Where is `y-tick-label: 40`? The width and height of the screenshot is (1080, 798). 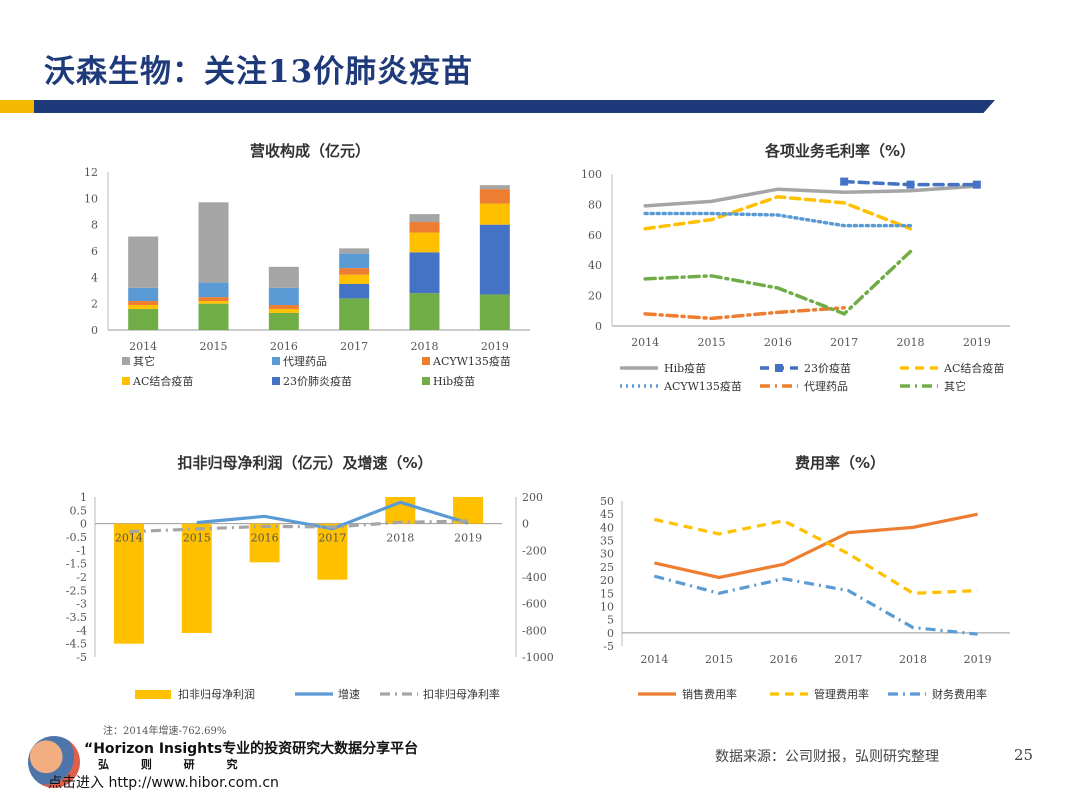
y-tick-label: 40 is located at coordinates (607, 527).